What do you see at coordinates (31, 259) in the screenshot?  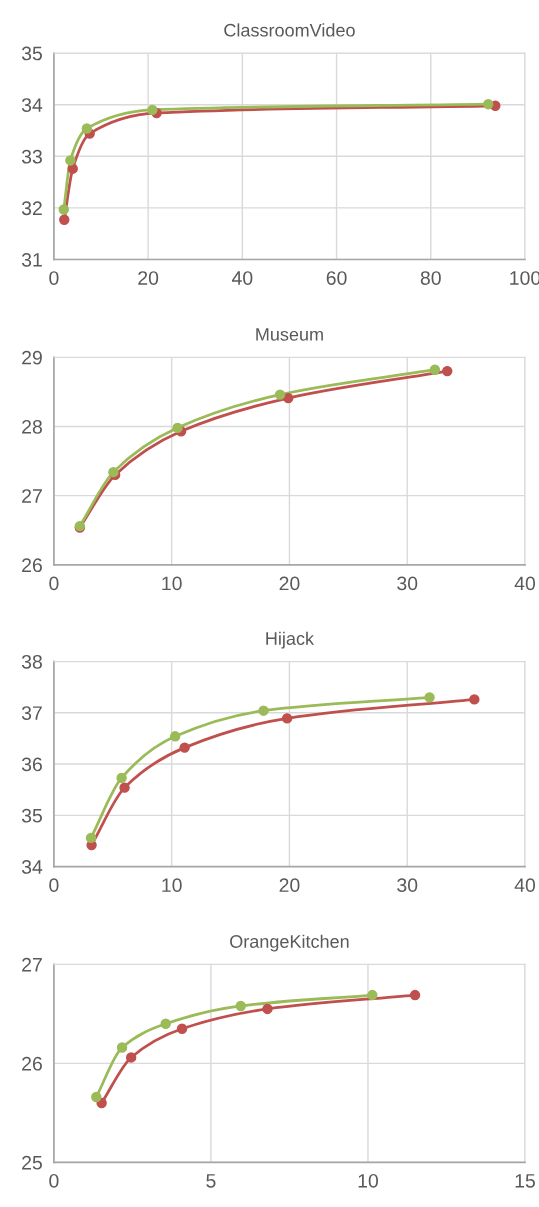 I see `y-tick-label: 31` at bounding box center [31, 259].